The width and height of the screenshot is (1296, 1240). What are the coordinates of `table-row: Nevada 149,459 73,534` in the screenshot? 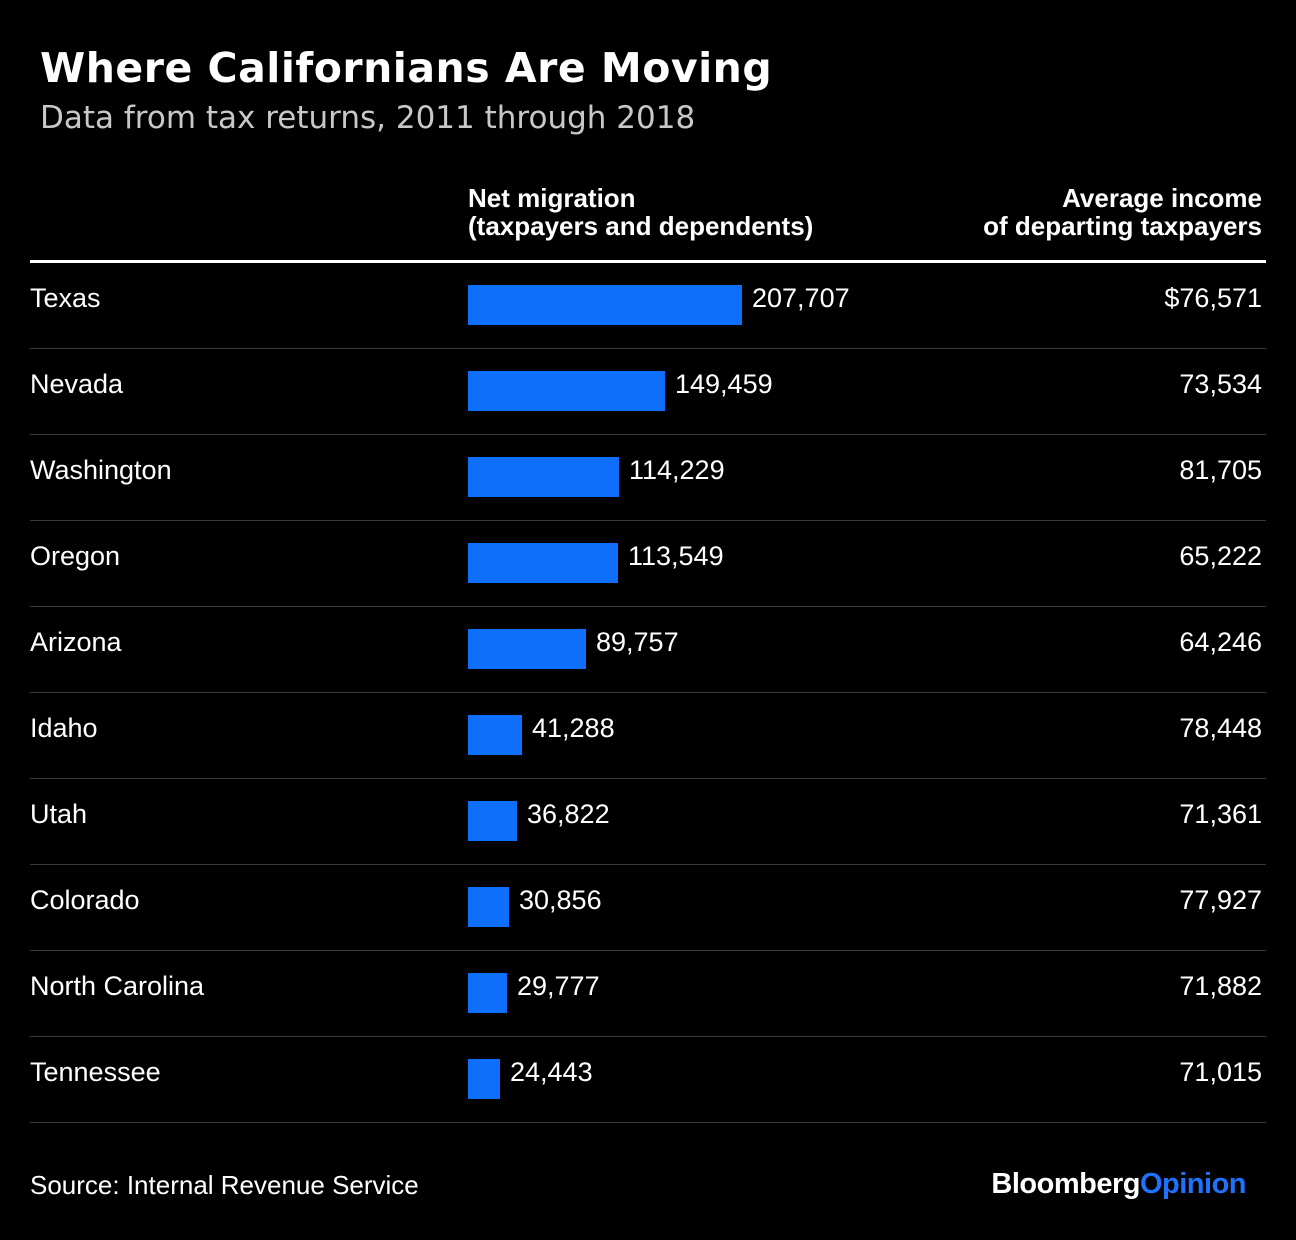 It's located at (648, 392).